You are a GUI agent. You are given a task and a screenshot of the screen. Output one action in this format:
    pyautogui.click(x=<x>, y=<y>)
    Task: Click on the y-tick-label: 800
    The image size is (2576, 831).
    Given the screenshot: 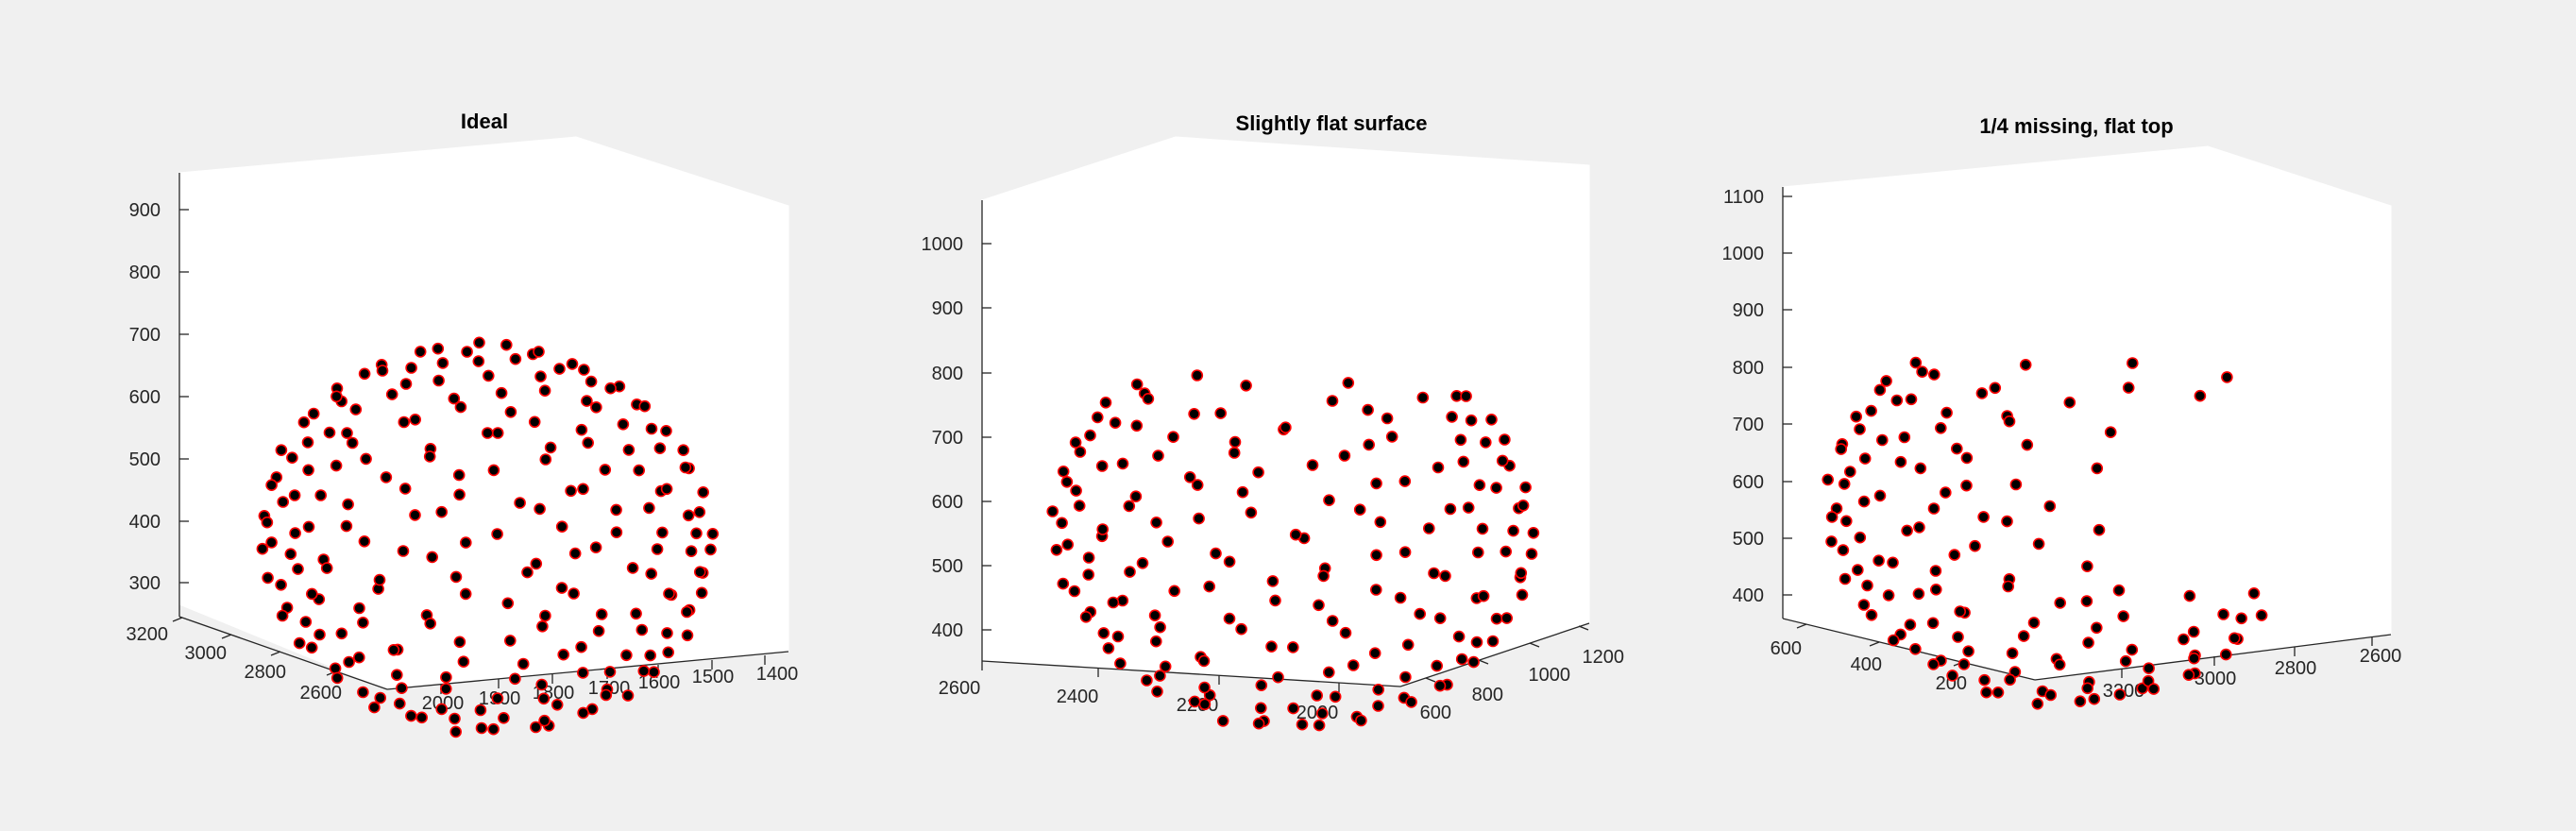 What is the action you would take?
    pyautogui.click(x=1487, y=695)
    